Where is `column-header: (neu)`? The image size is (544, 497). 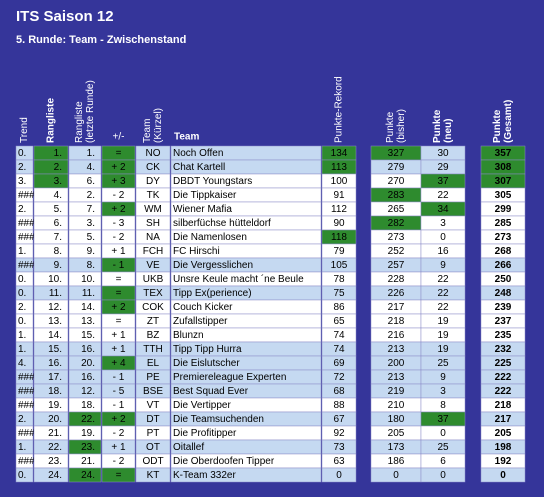
column-header: (neu) is located at coordinates (448, 131).